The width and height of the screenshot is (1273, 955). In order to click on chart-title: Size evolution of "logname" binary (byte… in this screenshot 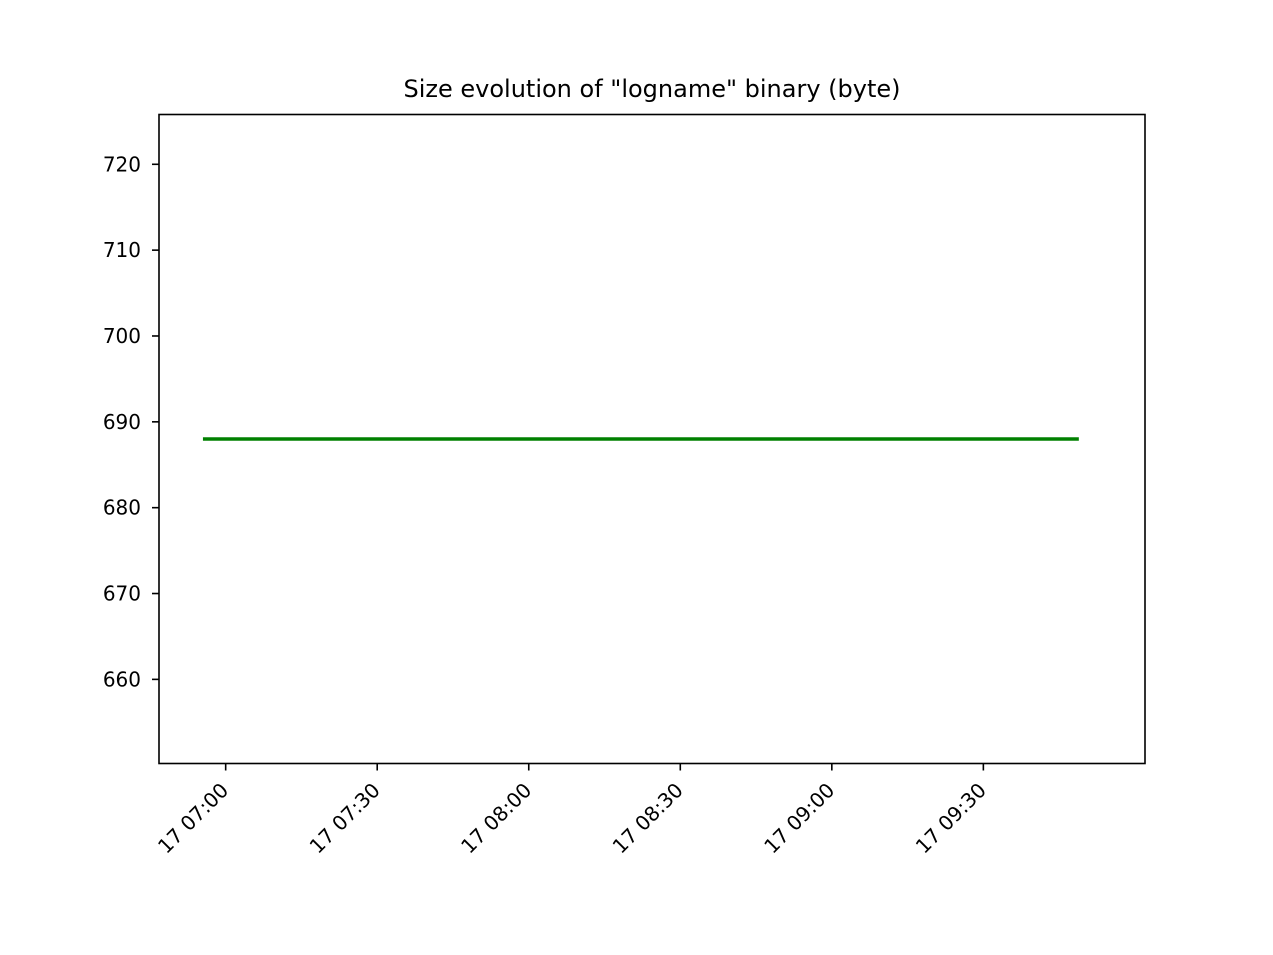, I will do `click(651, 89)`.